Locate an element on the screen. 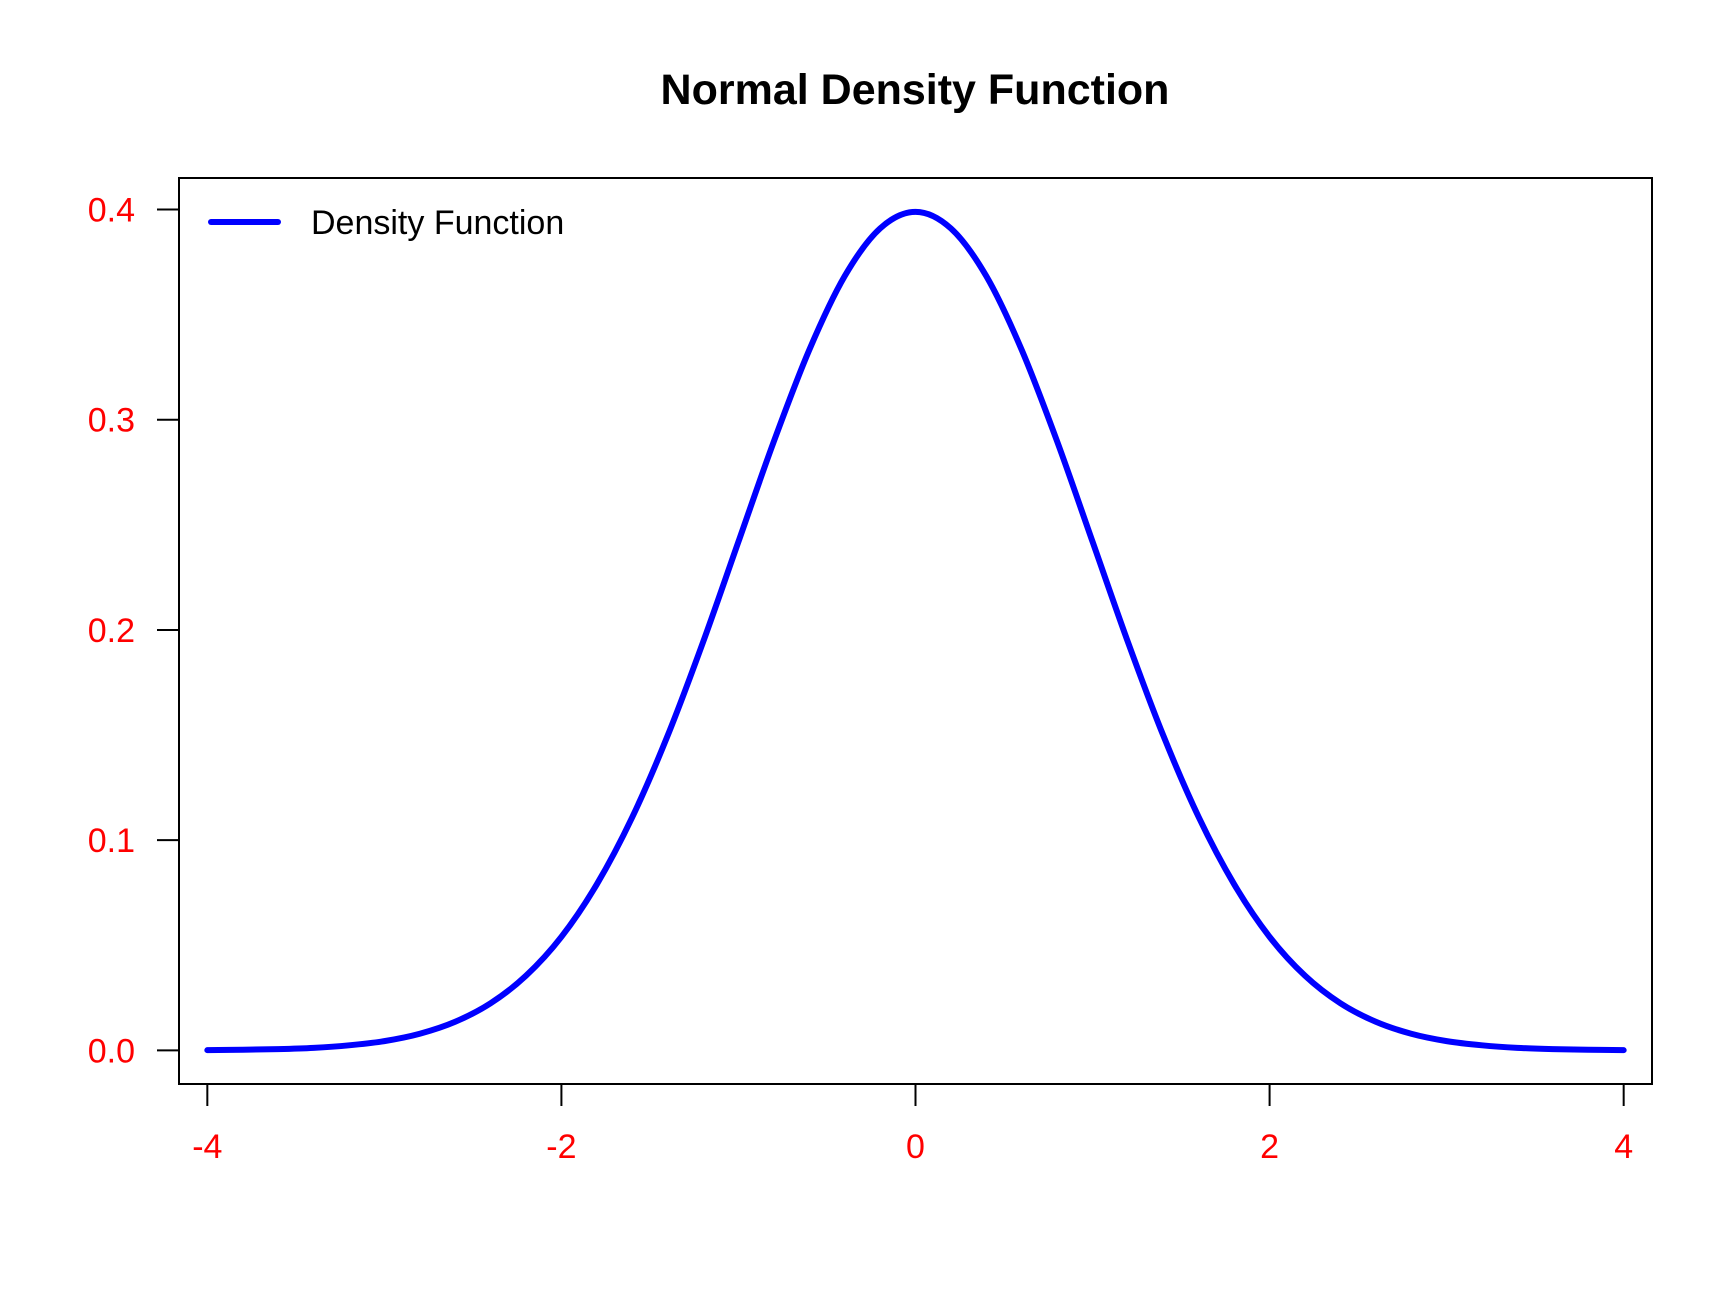 The width and height of the screenshot is (1728, 1296). y-tick-label: 0.4 is located at coordinates (111, 211).